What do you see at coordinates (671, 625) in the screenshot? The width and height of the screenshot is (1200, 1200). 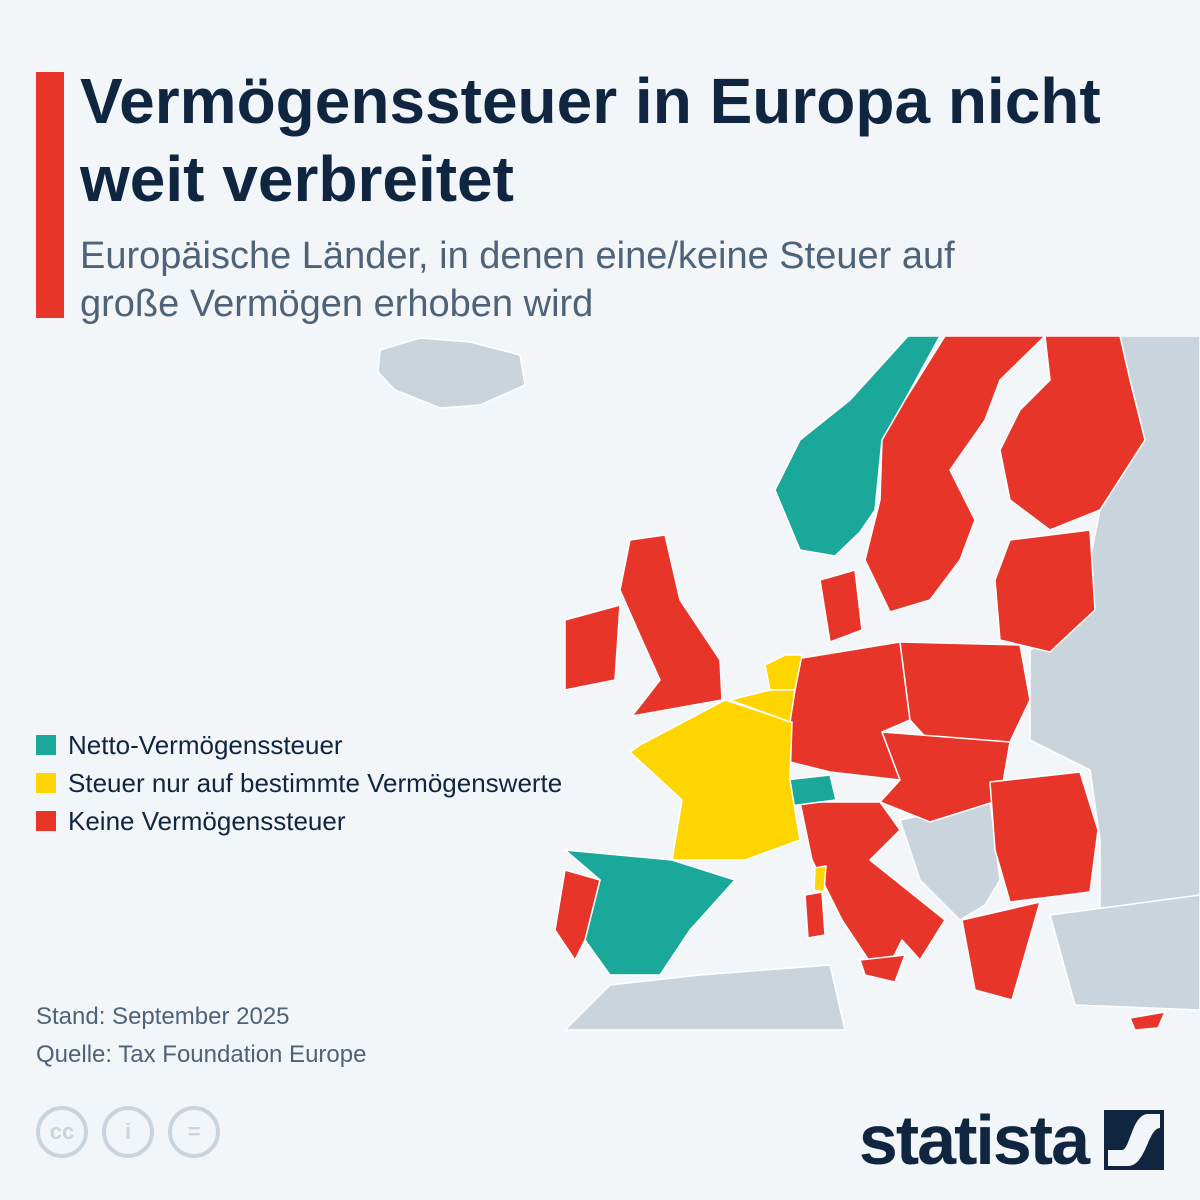 I see `country-UK` at bounding box center [671, 625].